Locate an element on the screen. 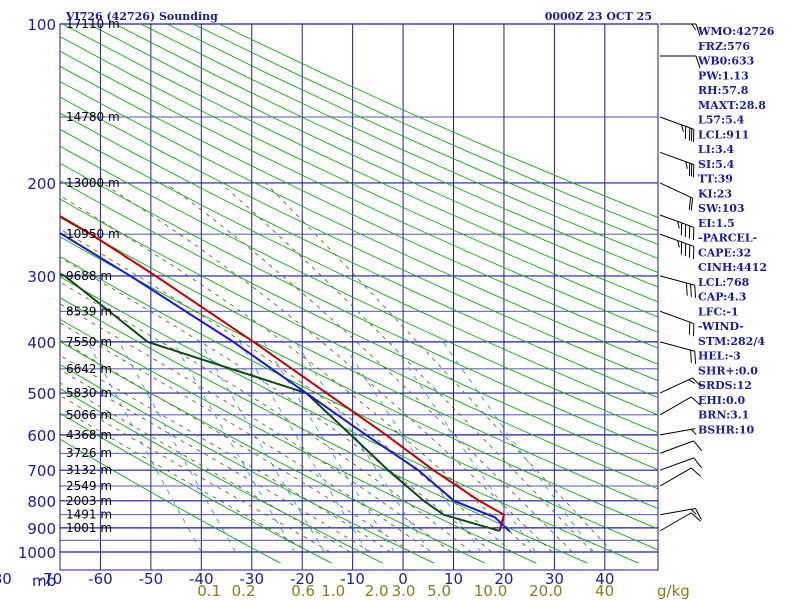  height-label-650: 3726 m is located at coordinates (89, 453).